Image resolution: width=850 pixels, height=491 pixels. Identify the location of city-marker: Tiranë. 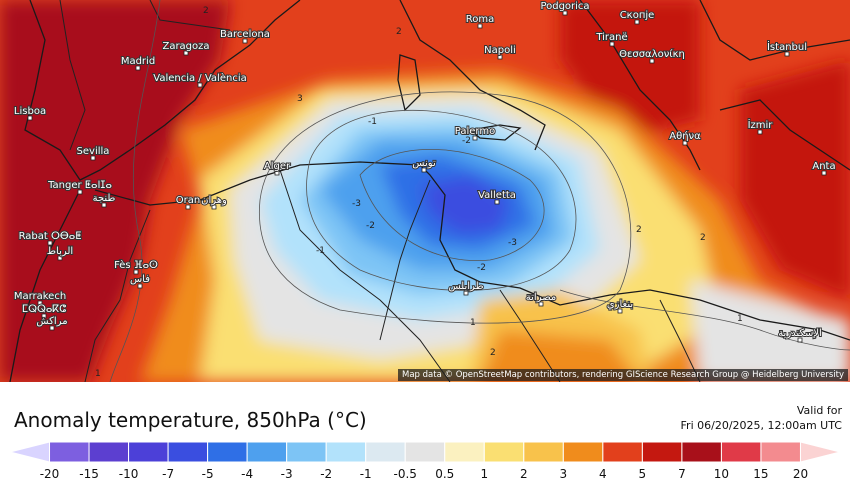
(611, 39).